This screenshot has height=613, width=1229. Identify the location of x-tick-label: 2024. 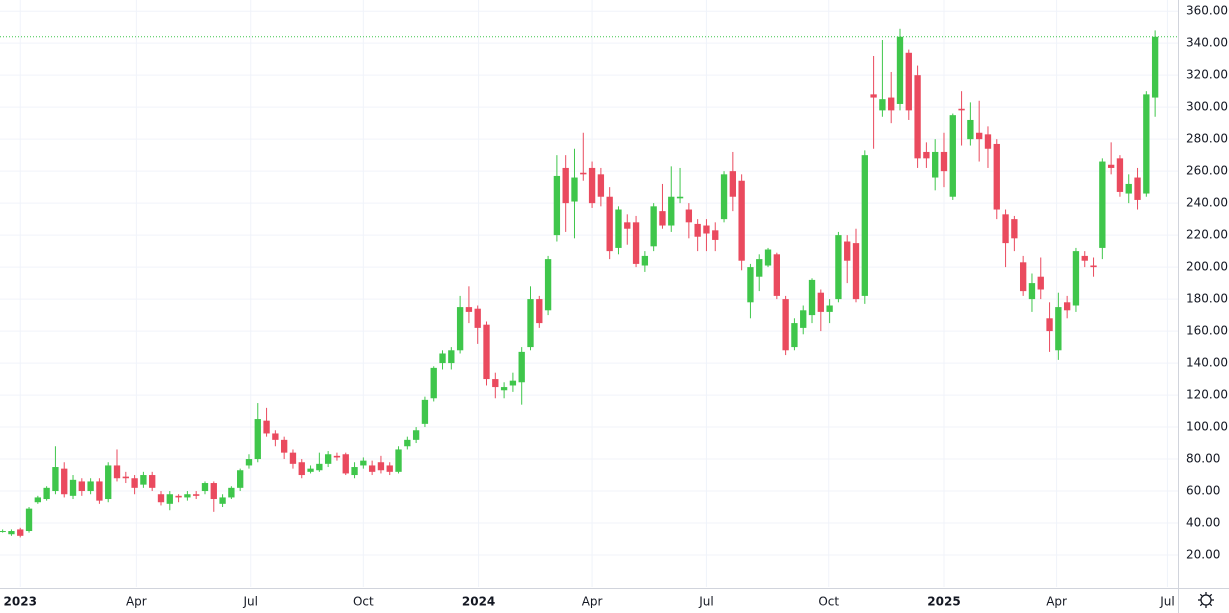
(478, 602).